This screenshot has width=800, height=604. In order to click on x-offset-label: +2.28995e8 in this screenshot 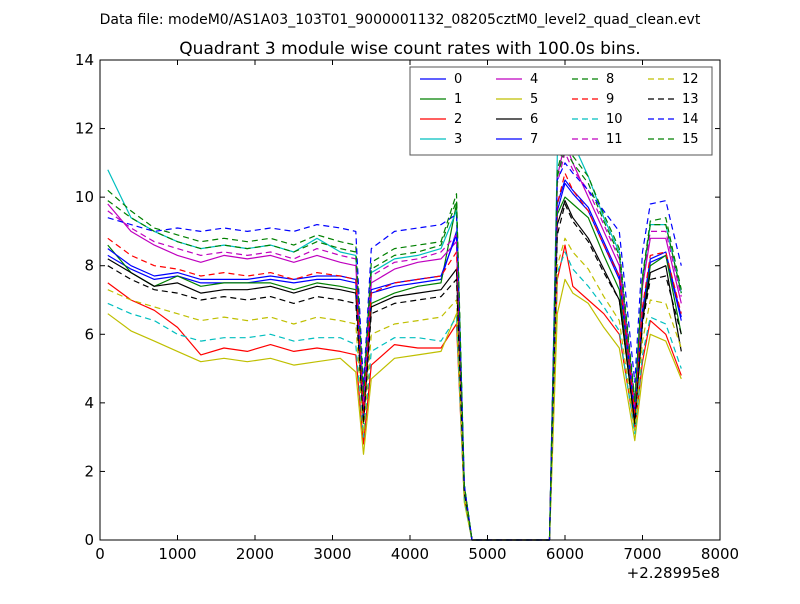, I will do `click(673, 573)`.